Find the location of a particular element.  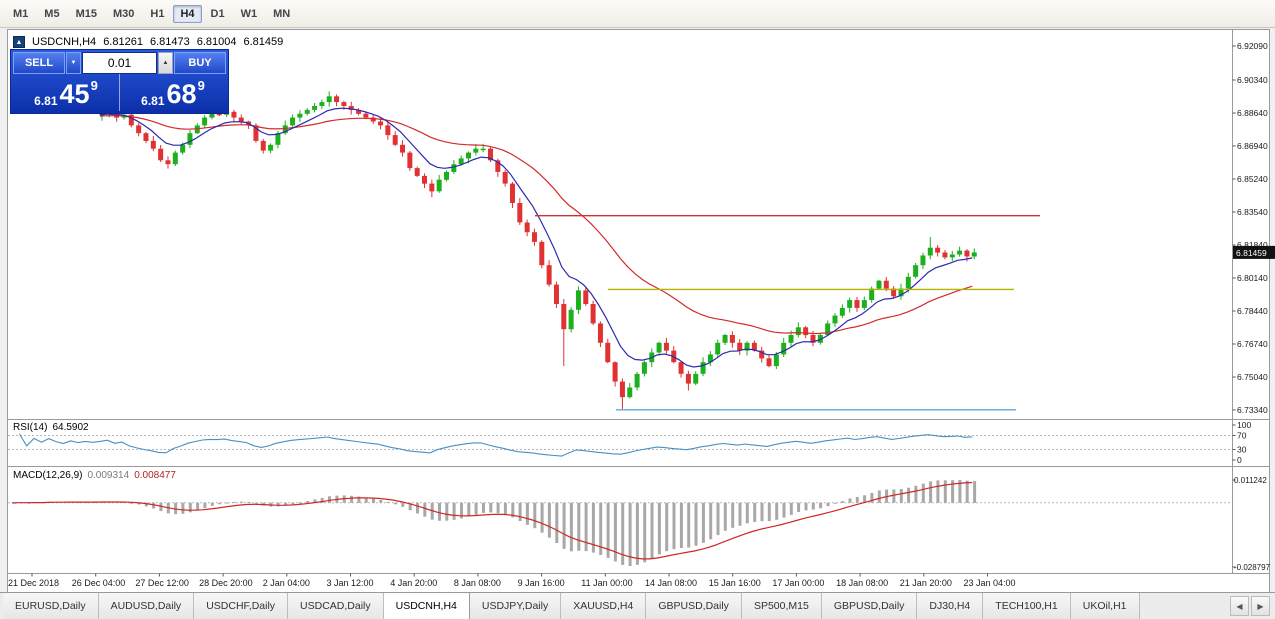

chart-tab-eurusd-daily: EURUSD,Daily is located at coordinates (51, 606).